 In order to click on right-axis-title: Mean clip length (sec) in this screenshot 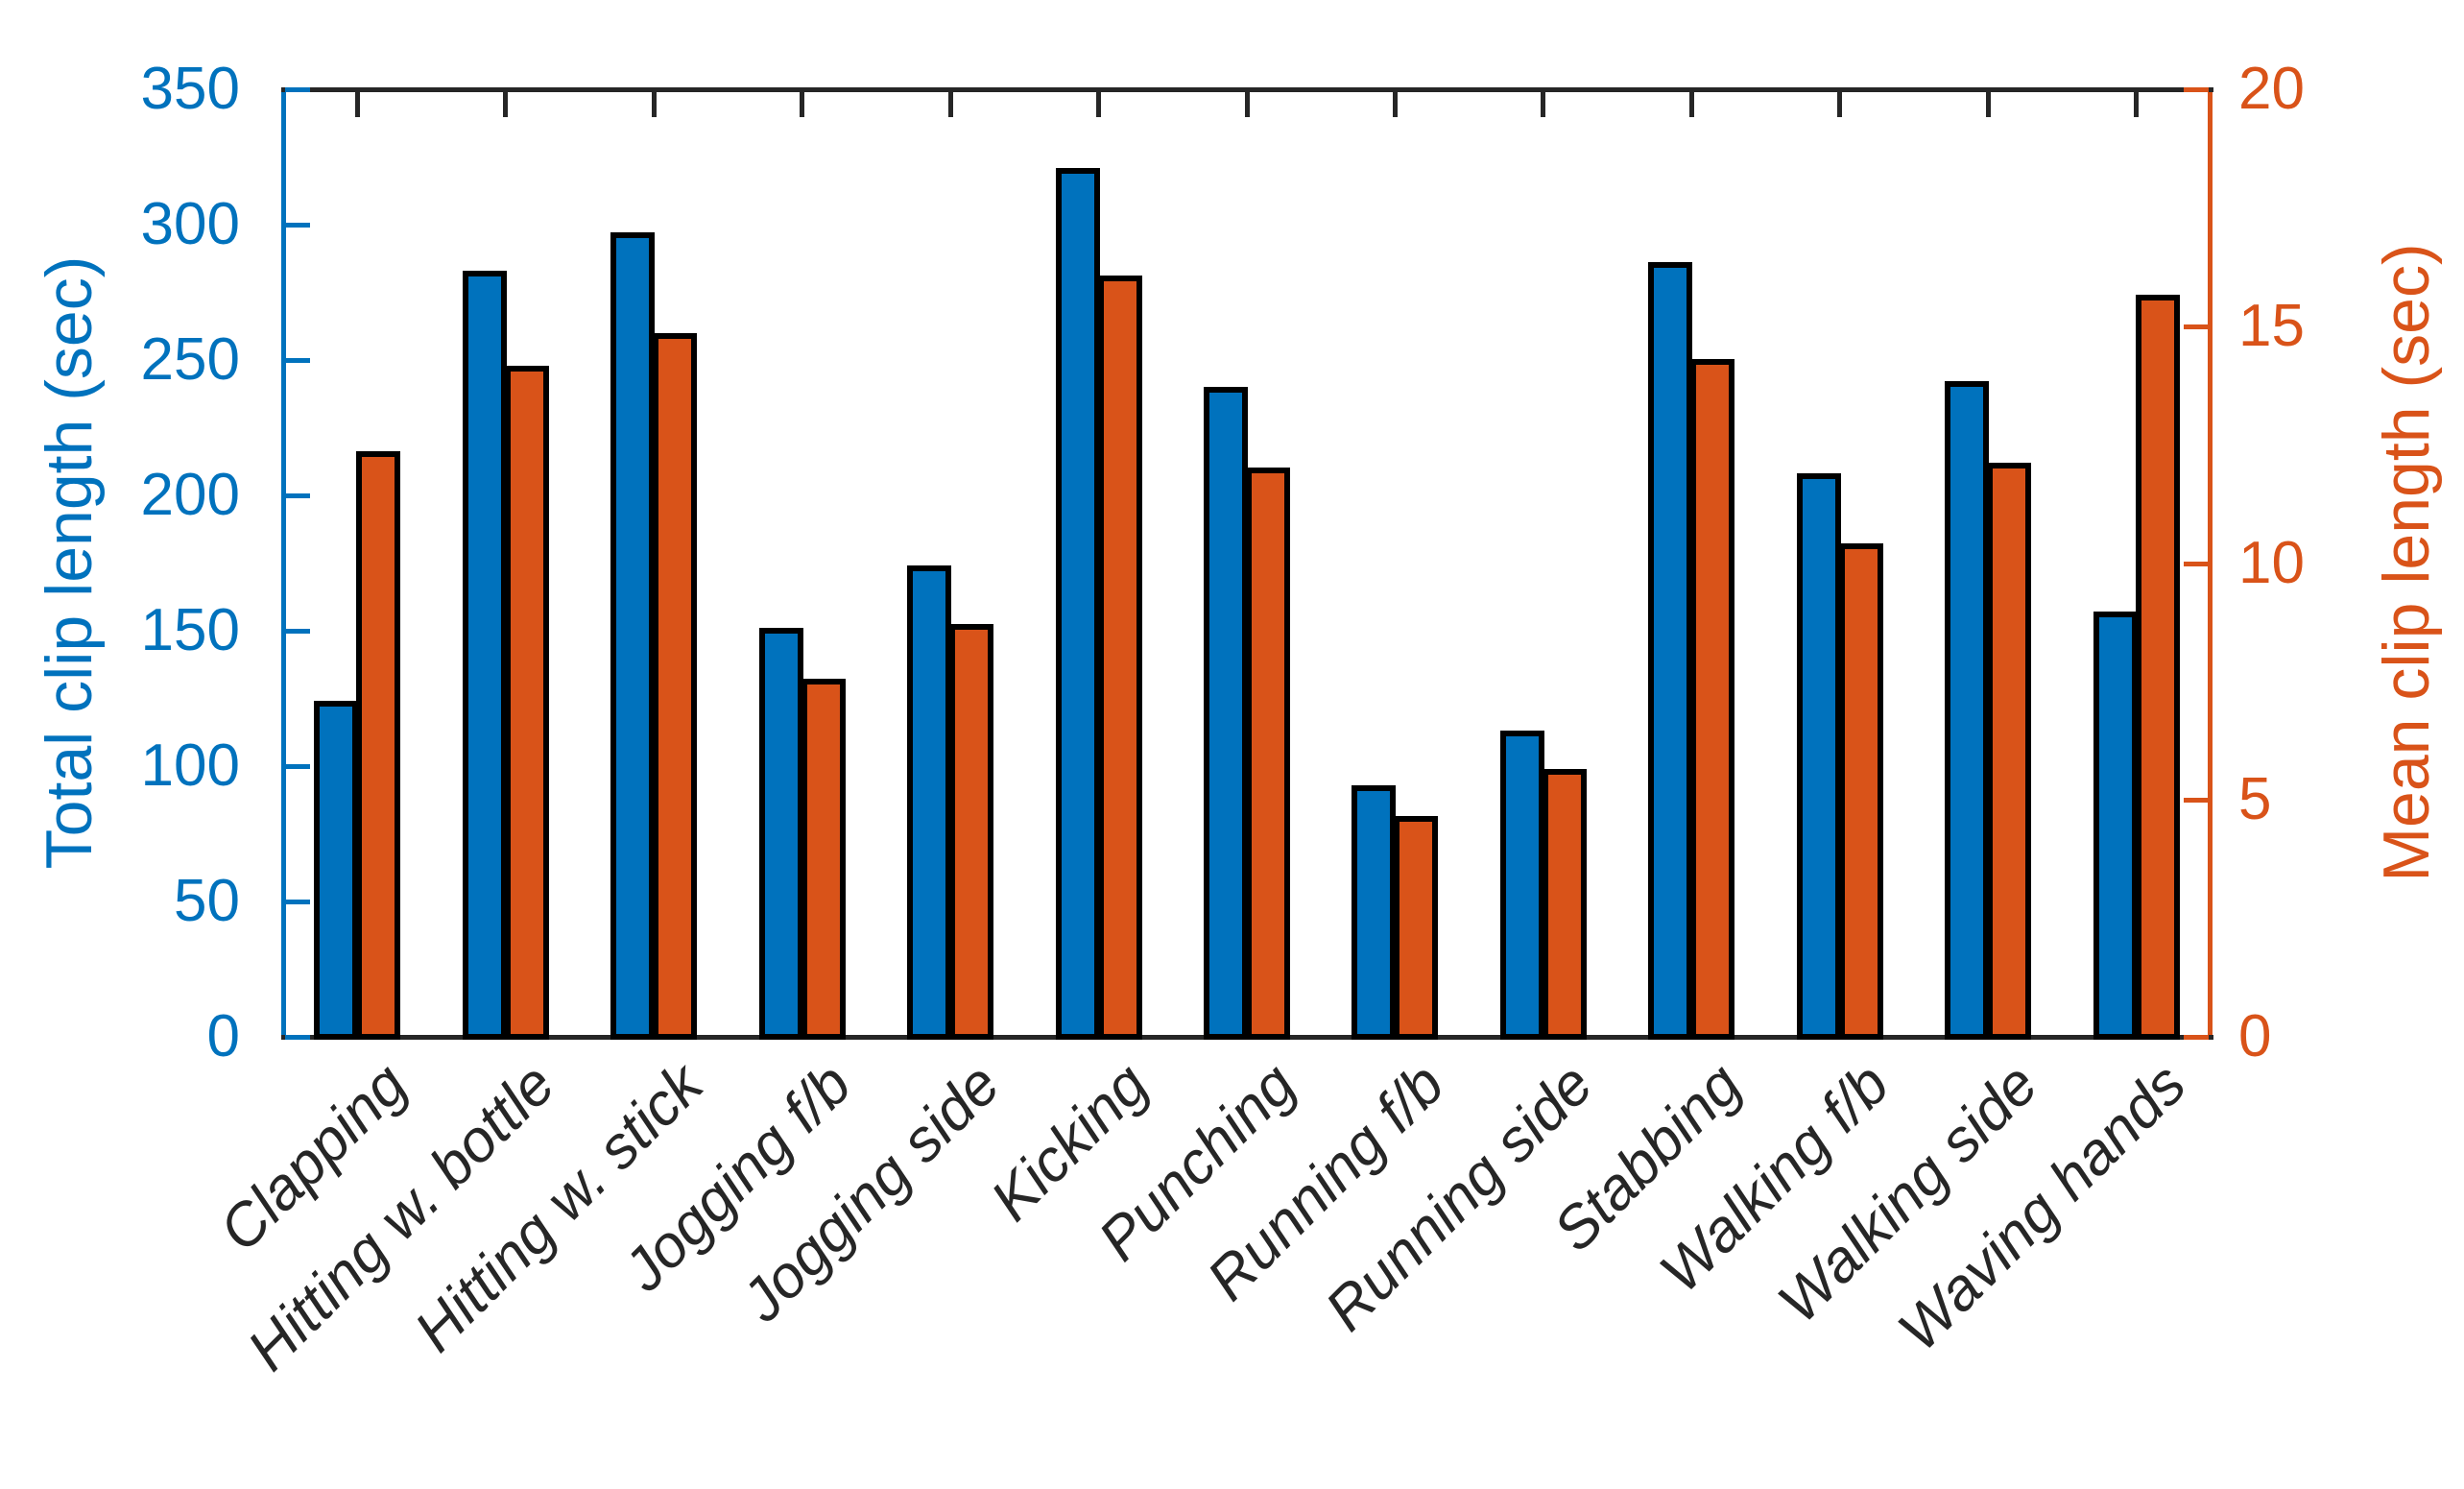, I will do `click(2406, 563)`.